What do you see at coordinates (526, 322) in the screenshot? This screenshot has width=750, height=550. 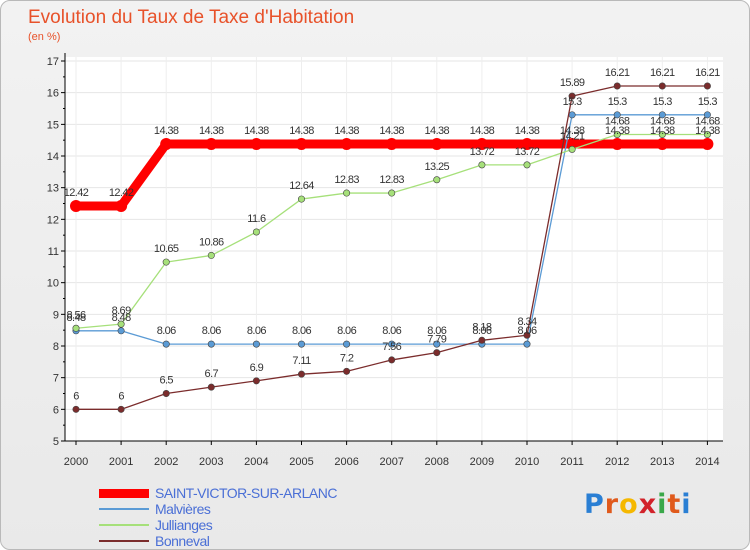 I see `data-label: 8.34` at bounding box center [526, 322].